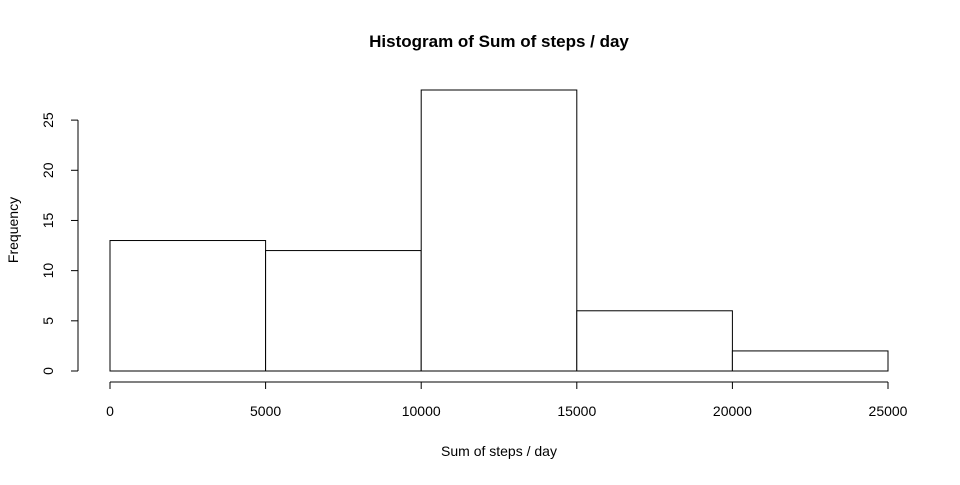  I want to click on chart-title: Histogram of Sum of steps / day, so click(499, 41).